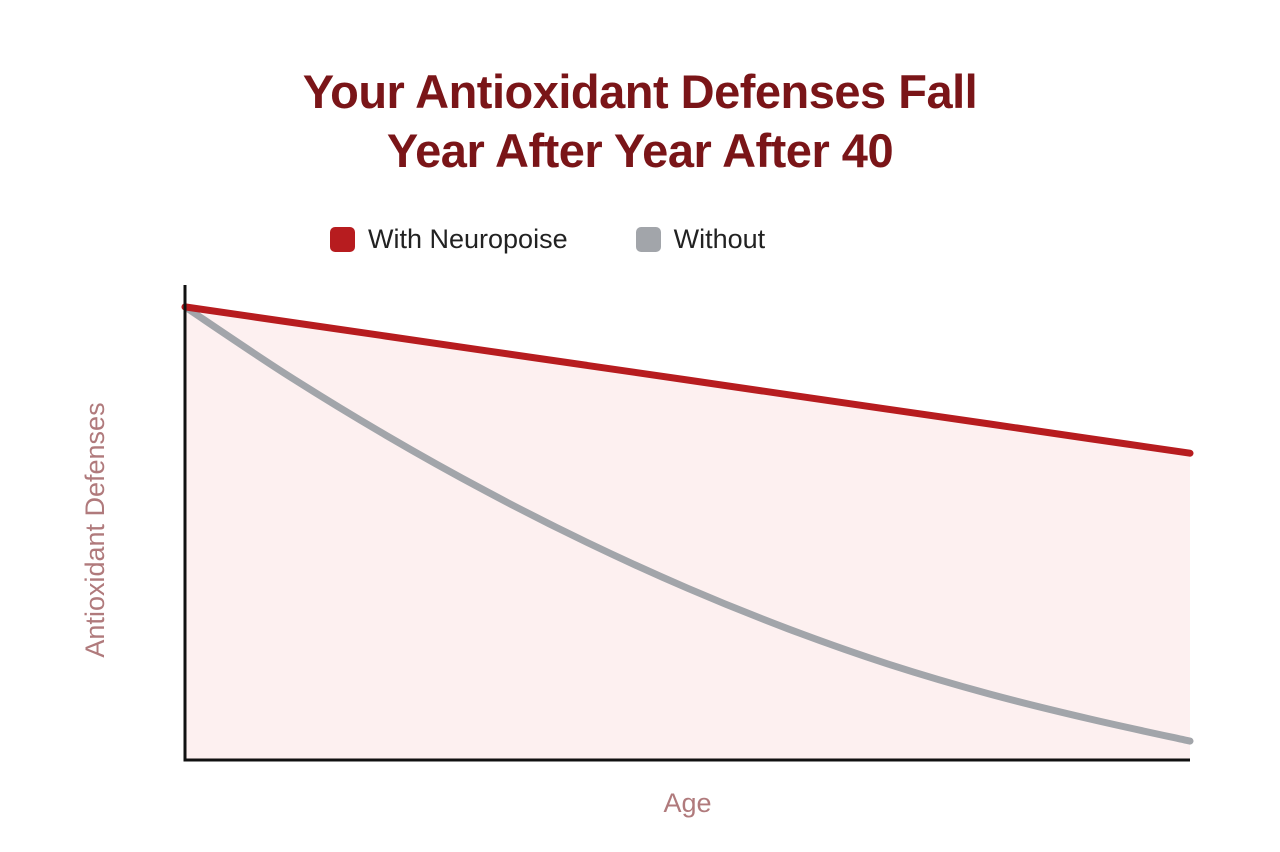  What do you see at coordinates (687, 380) in the screenshot?
I see `series-line-with-neuropoise` at bounding box center [687, 380].